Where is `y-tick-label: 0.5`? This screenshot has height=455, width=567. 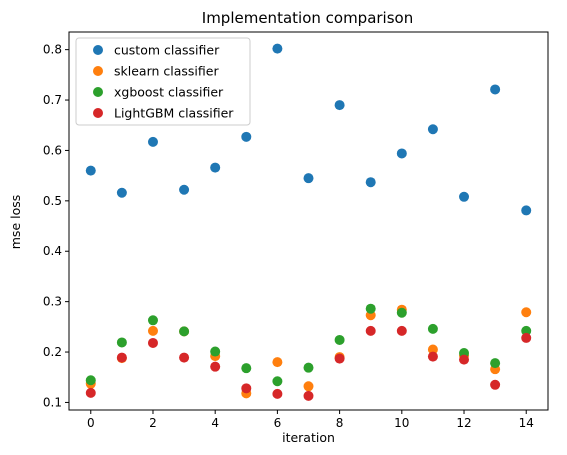
y-tick-label: 0.5 is located at coordinates (52, 201).